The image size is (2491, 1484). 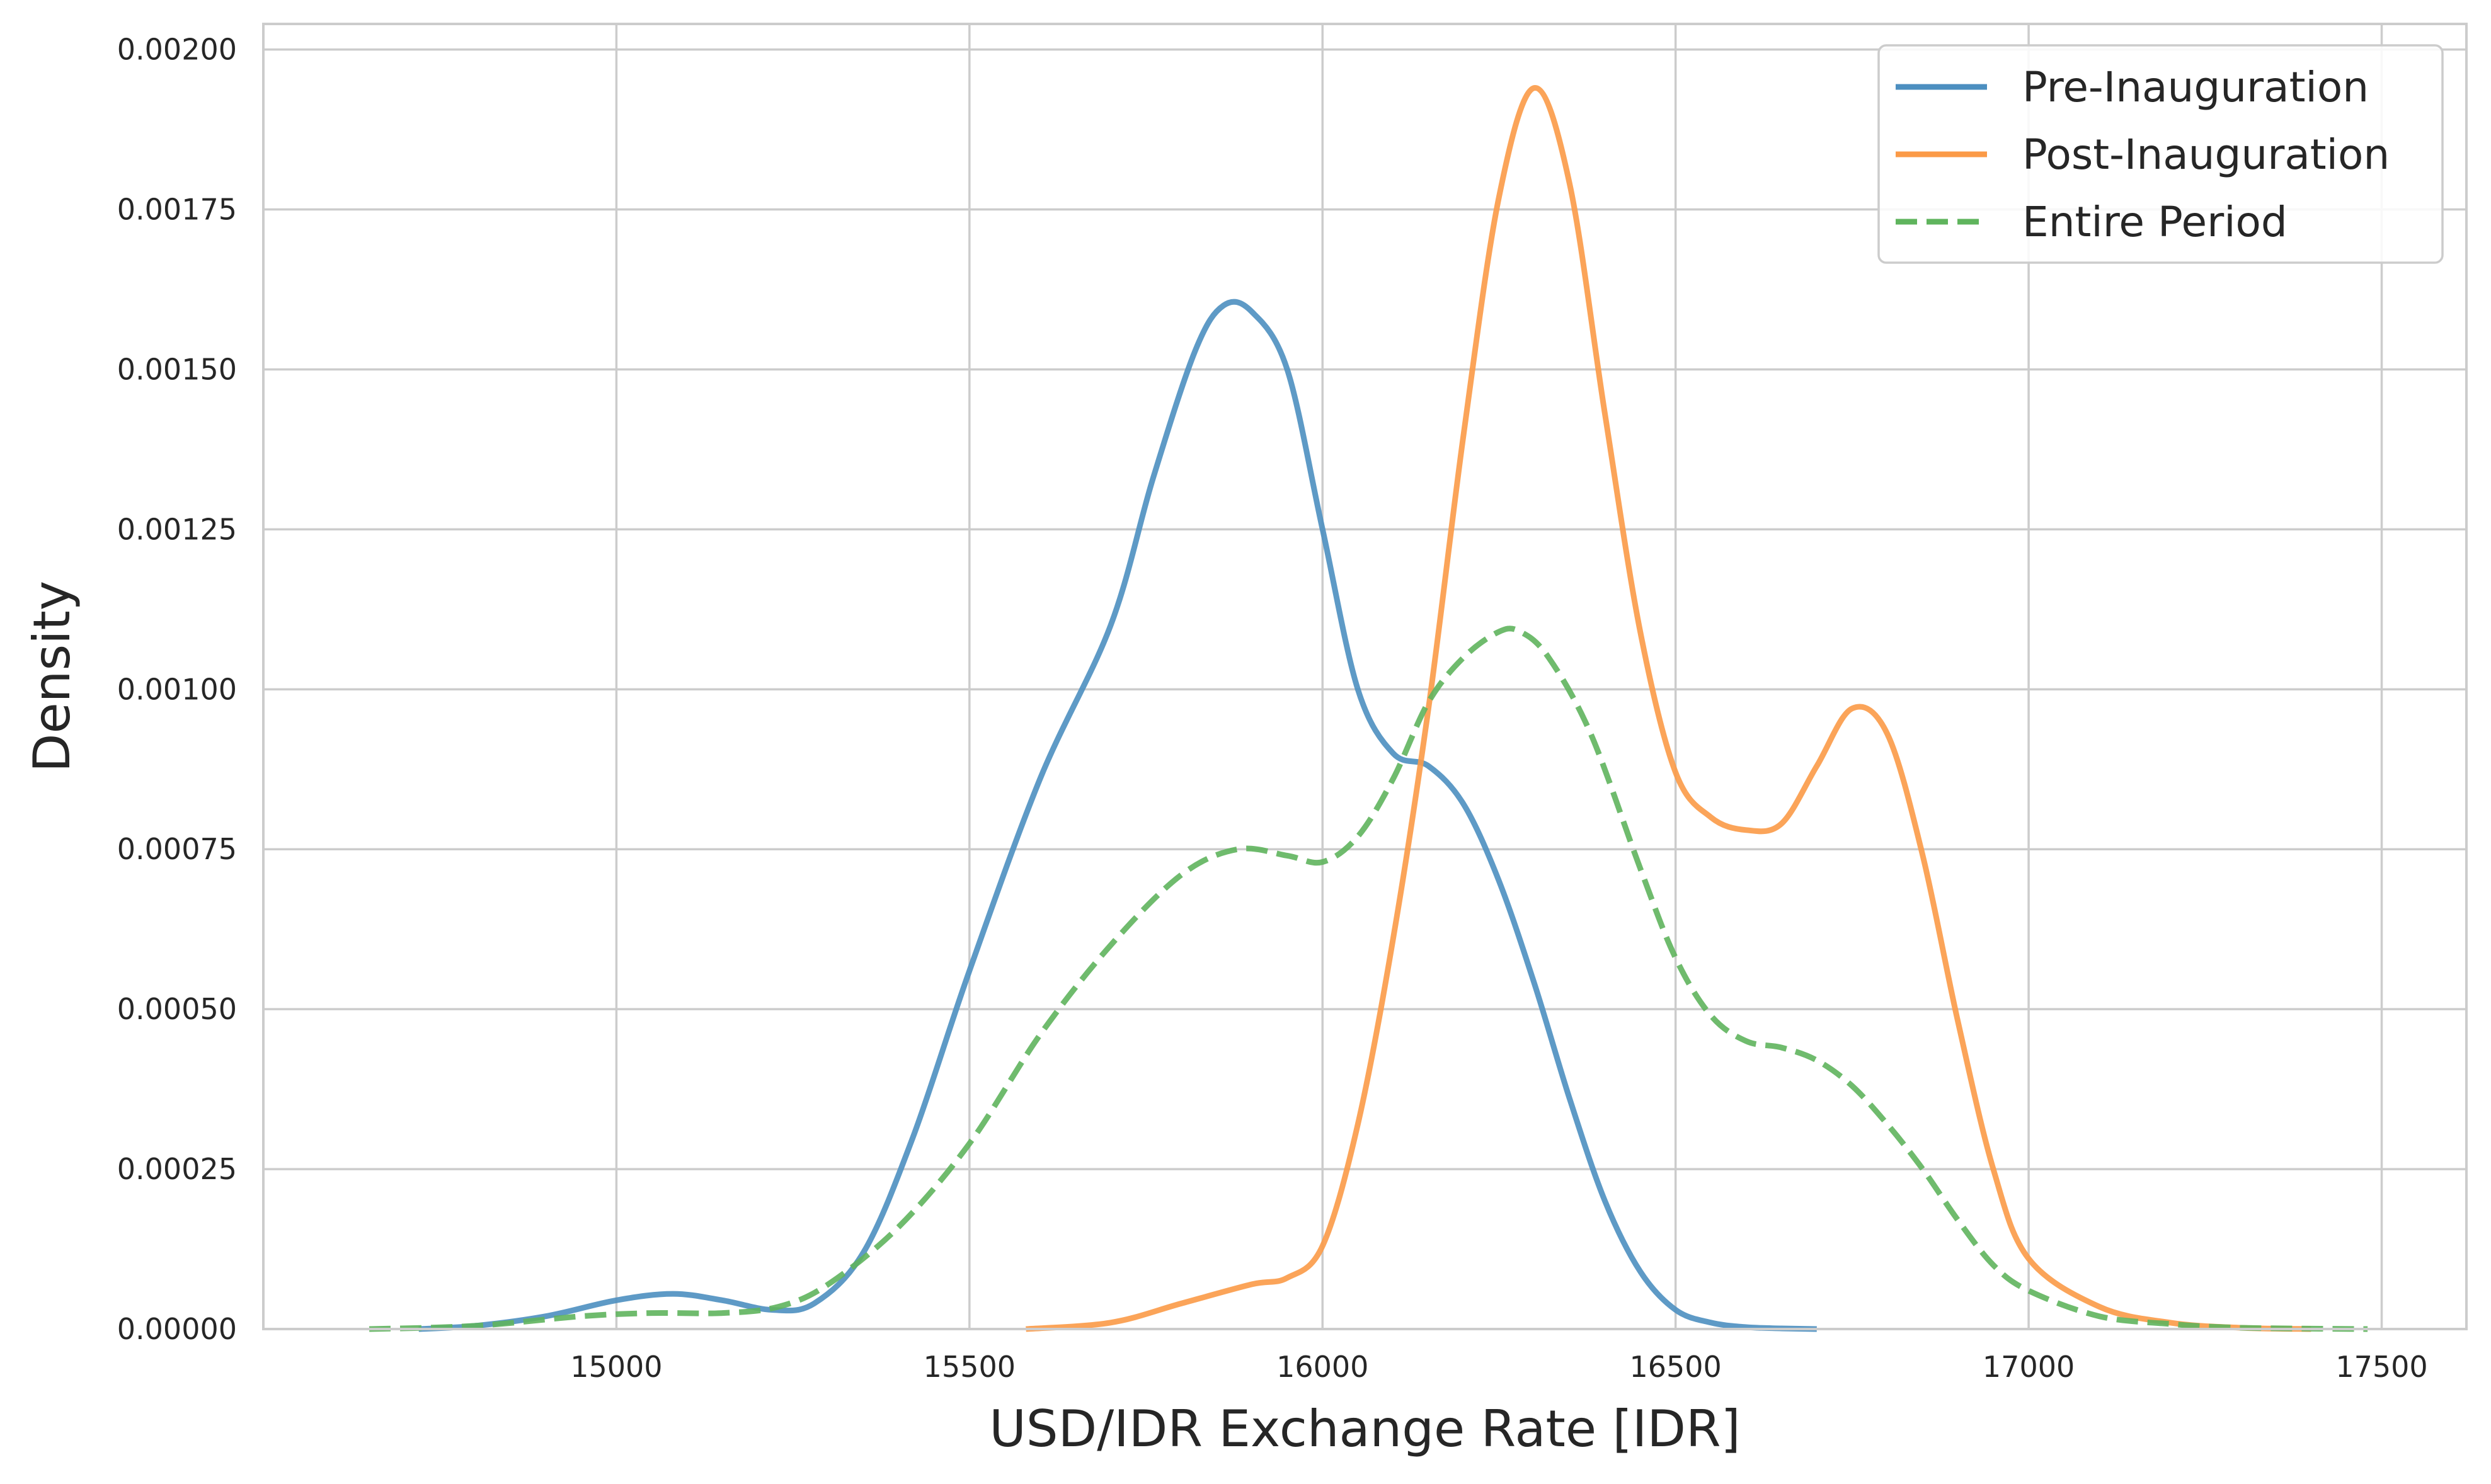 What do you see at coordinates (1322, 1367) in the screenshot?
I see `x-tick-label: 16000` at bounding box center [1322, 1367].